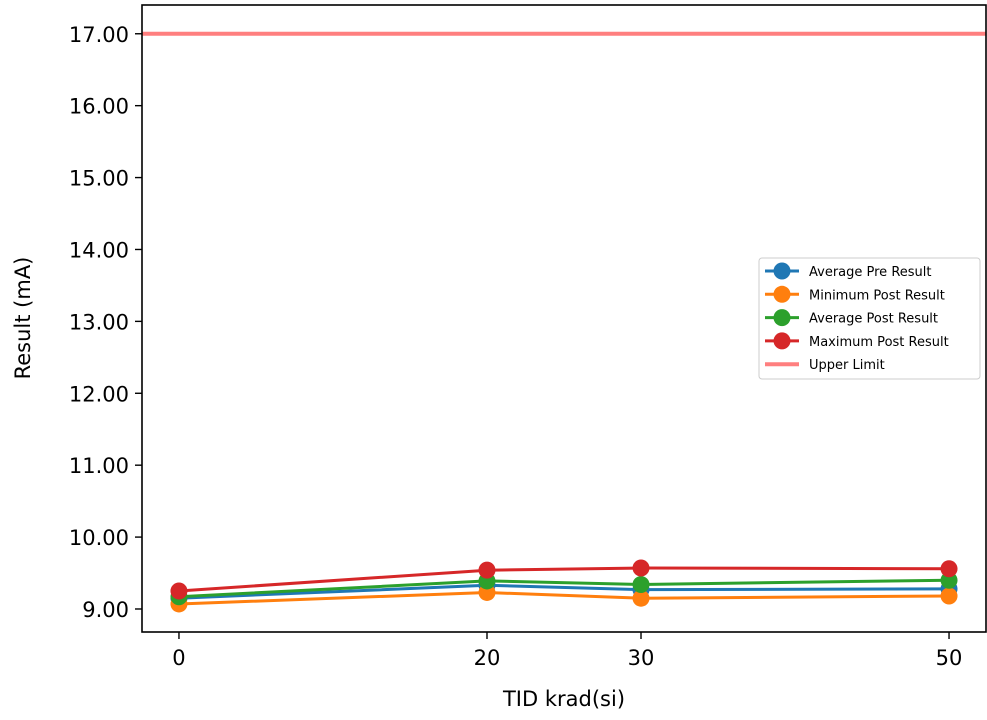  I want to click on x-tick-label: 20, so click(487, 658).